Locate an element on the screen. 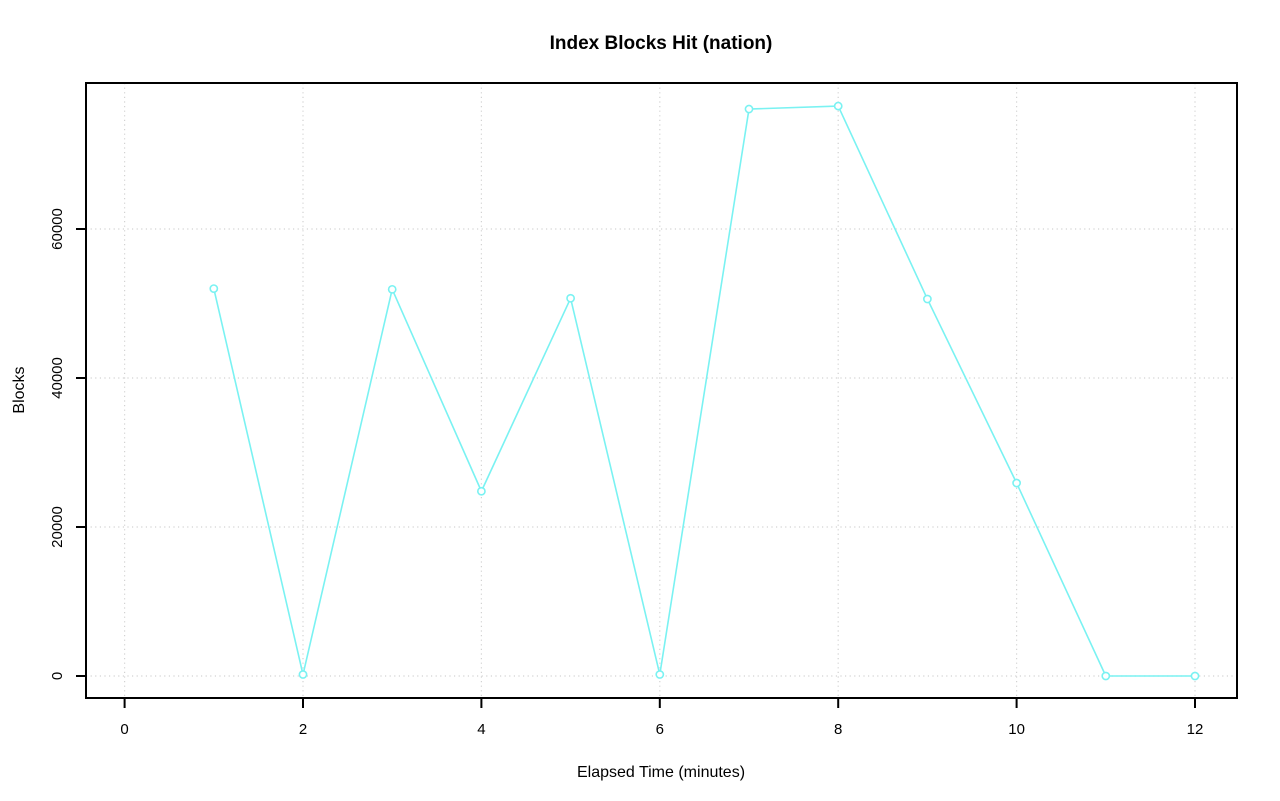  y-tick-label: 20000 is located at coordinates (57, 527).